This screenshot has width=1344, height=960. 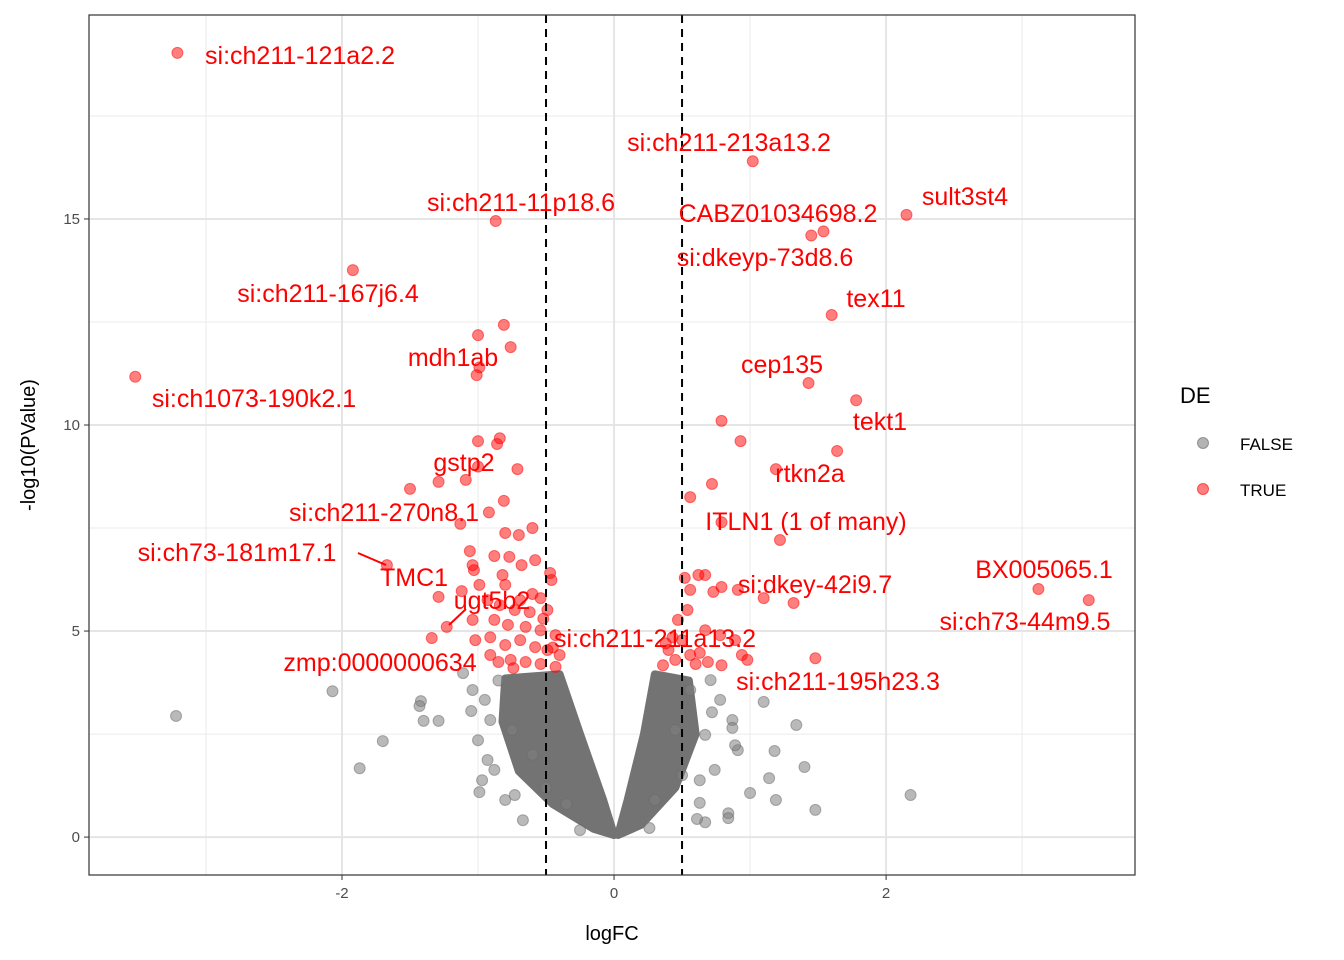 I want to click on x-tick-label: 2, so click(x=886, y=893).